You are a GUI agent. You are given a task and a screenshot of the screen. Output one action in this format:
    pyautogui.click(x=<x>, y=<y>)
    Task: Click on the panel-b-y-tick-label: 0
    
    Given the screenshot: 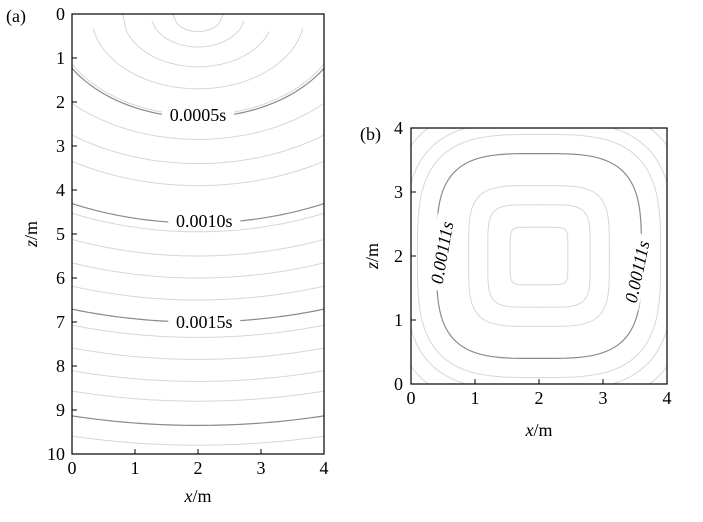 What is the action you would take?
    pyautogui.click(x=398, y=384)
    